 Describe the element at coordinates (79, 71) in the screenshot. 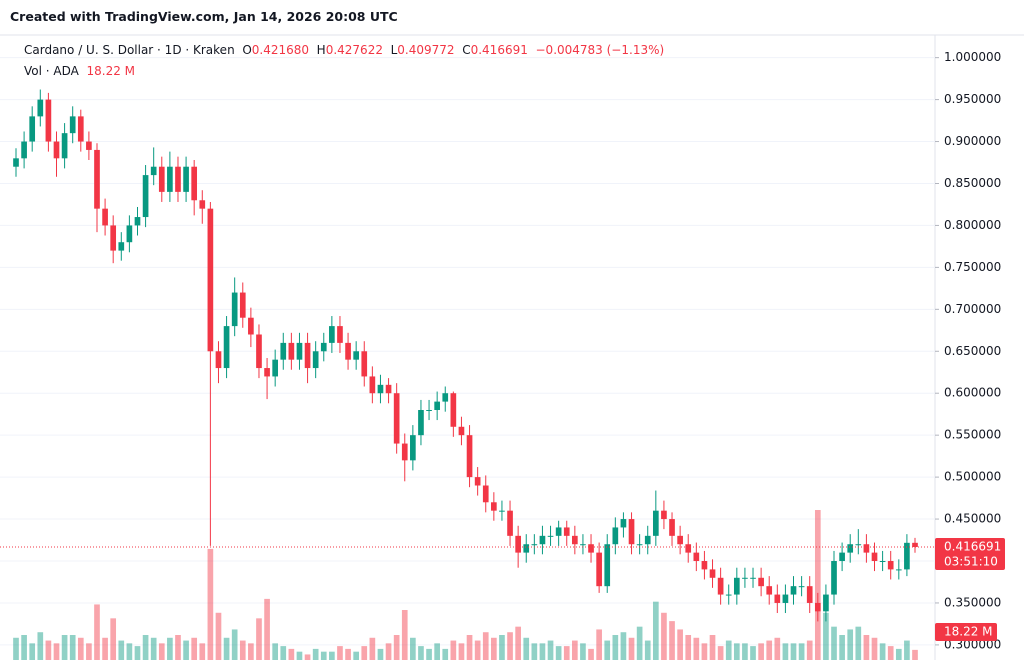

I see `volume-legend: Vol · ADA 18.22 M` at that location.